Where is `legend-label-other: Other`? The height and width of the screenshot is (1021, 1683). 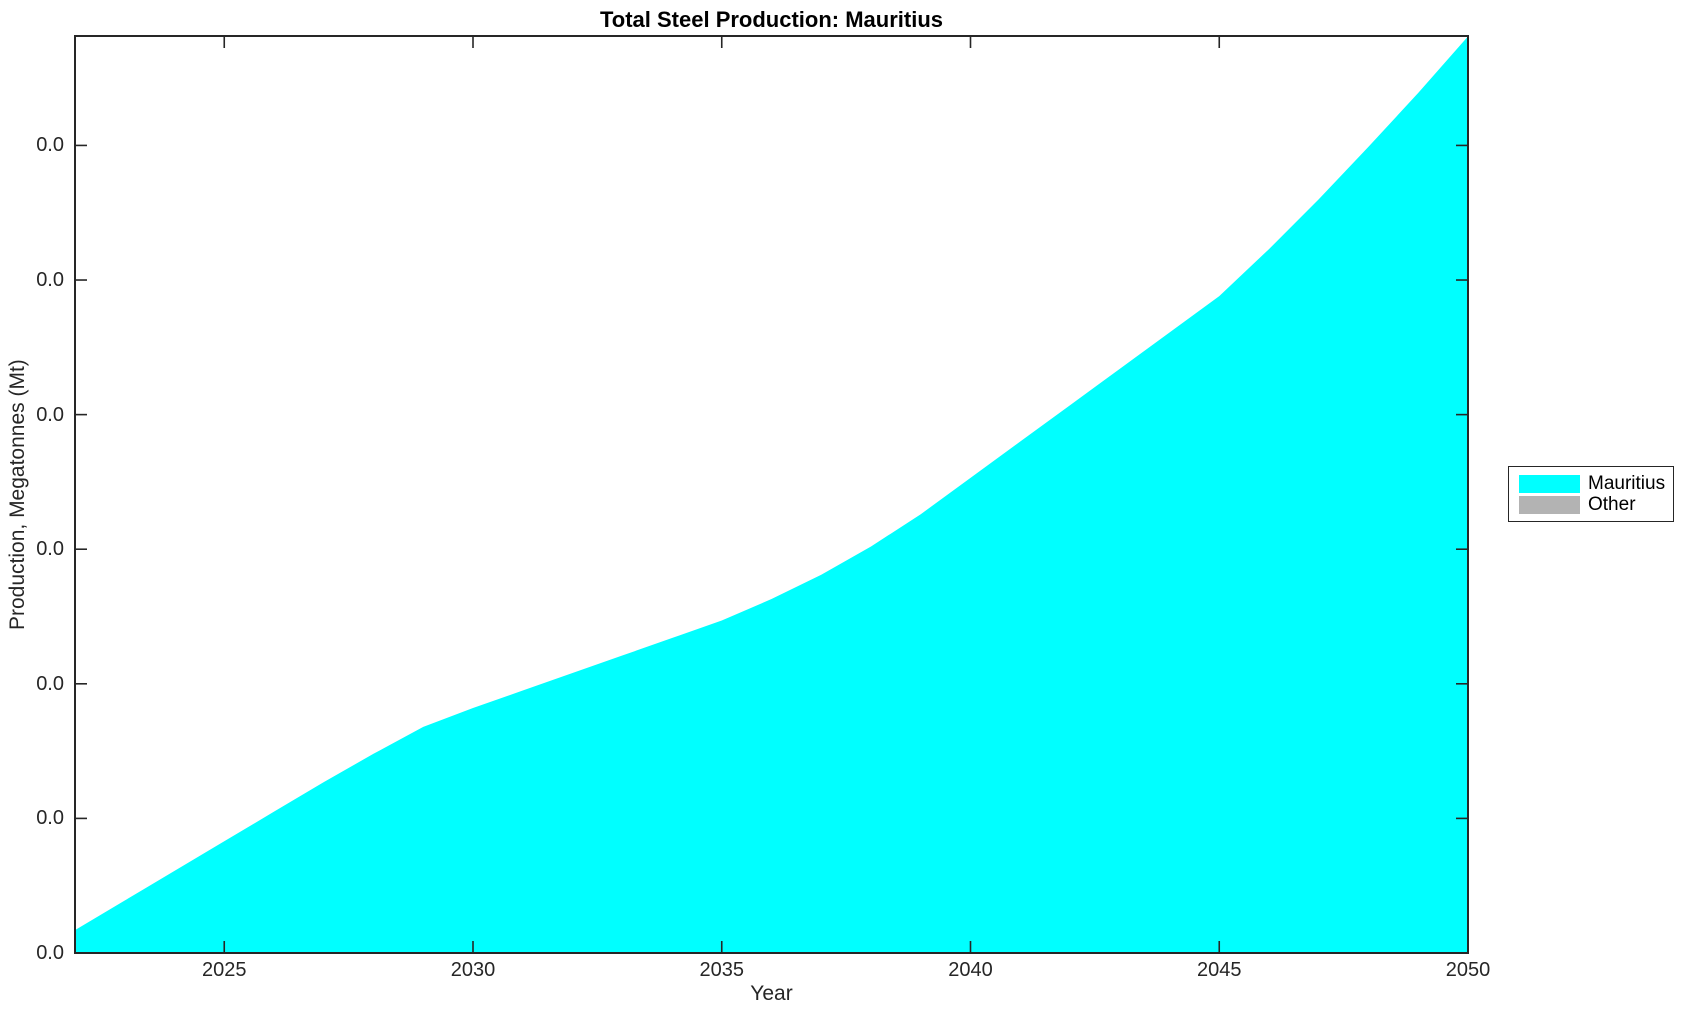
legend-label-other: Other is located at coordinates (1612, 504).